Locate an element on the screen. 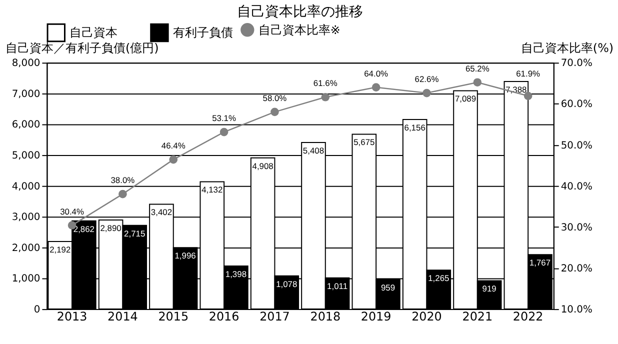 This screenshot has width=618, height=344. y2-tick-label: 40.0% is located at coordinates (576, 186).